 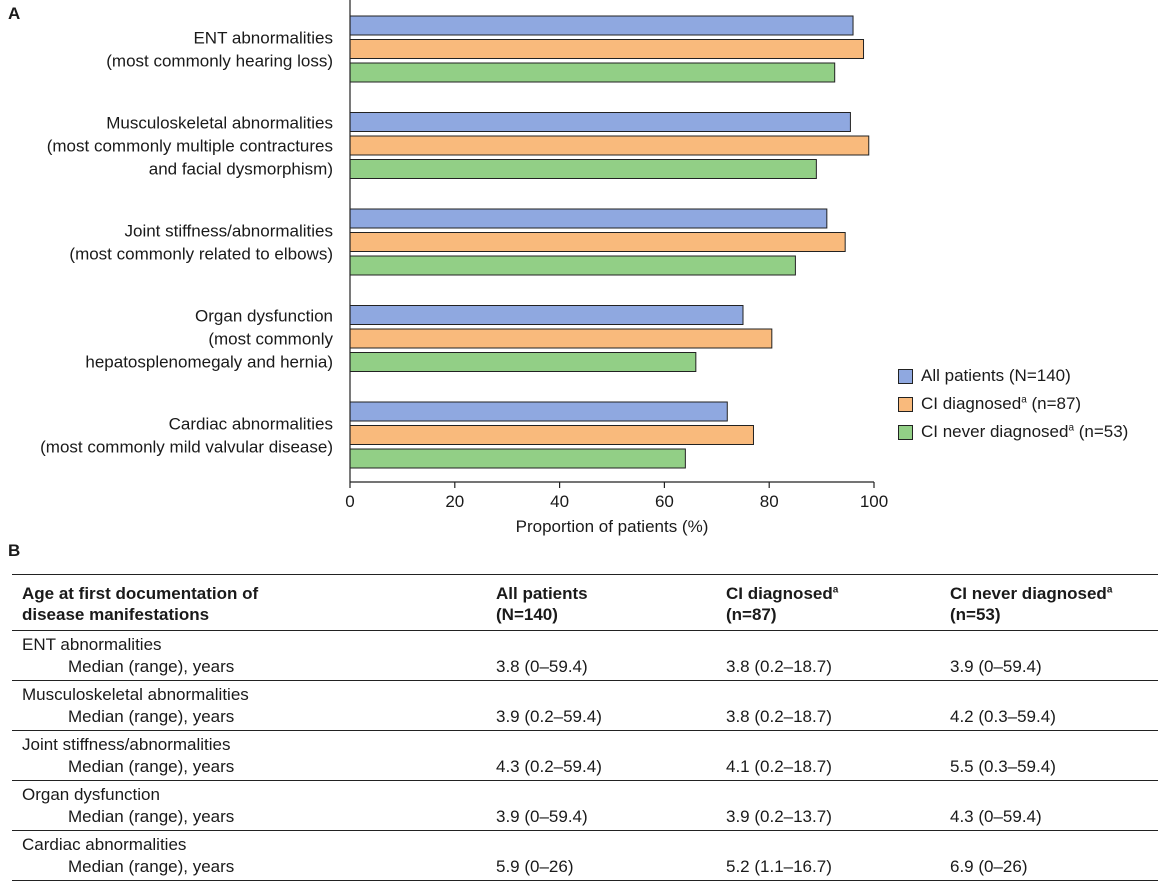 What do you see at coordinates (219, 123) in the screenshot?
I see `category-label: Musculoskeletal abnormalities` at bounding box center [219, 123].